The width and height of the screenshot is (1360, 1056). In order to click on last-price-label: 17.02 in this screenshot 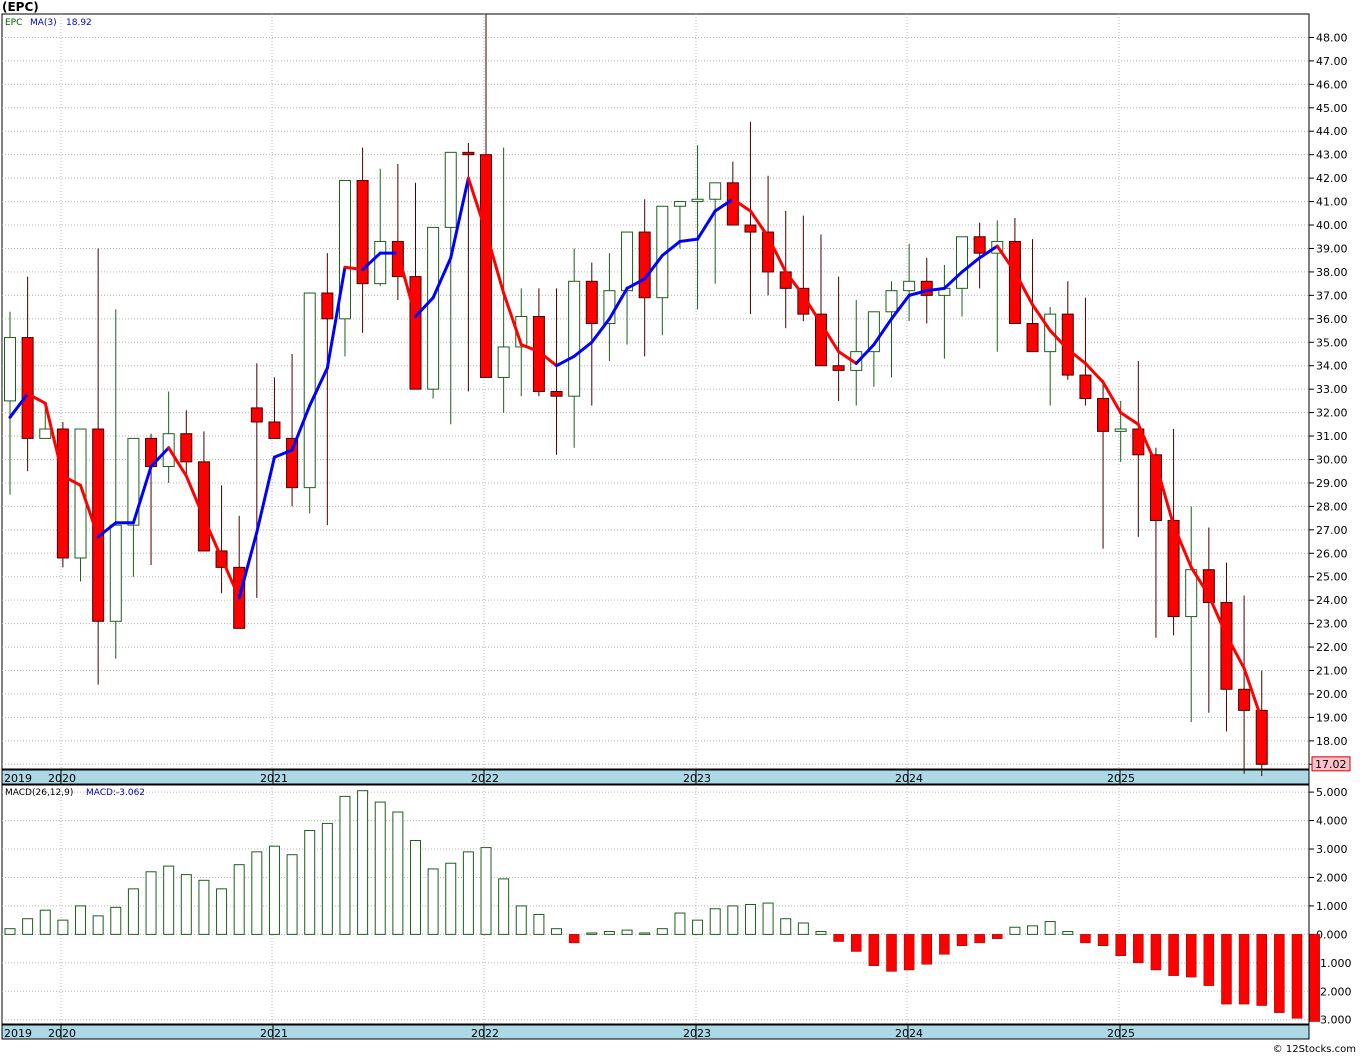, I will do `click(1331, 764)`.